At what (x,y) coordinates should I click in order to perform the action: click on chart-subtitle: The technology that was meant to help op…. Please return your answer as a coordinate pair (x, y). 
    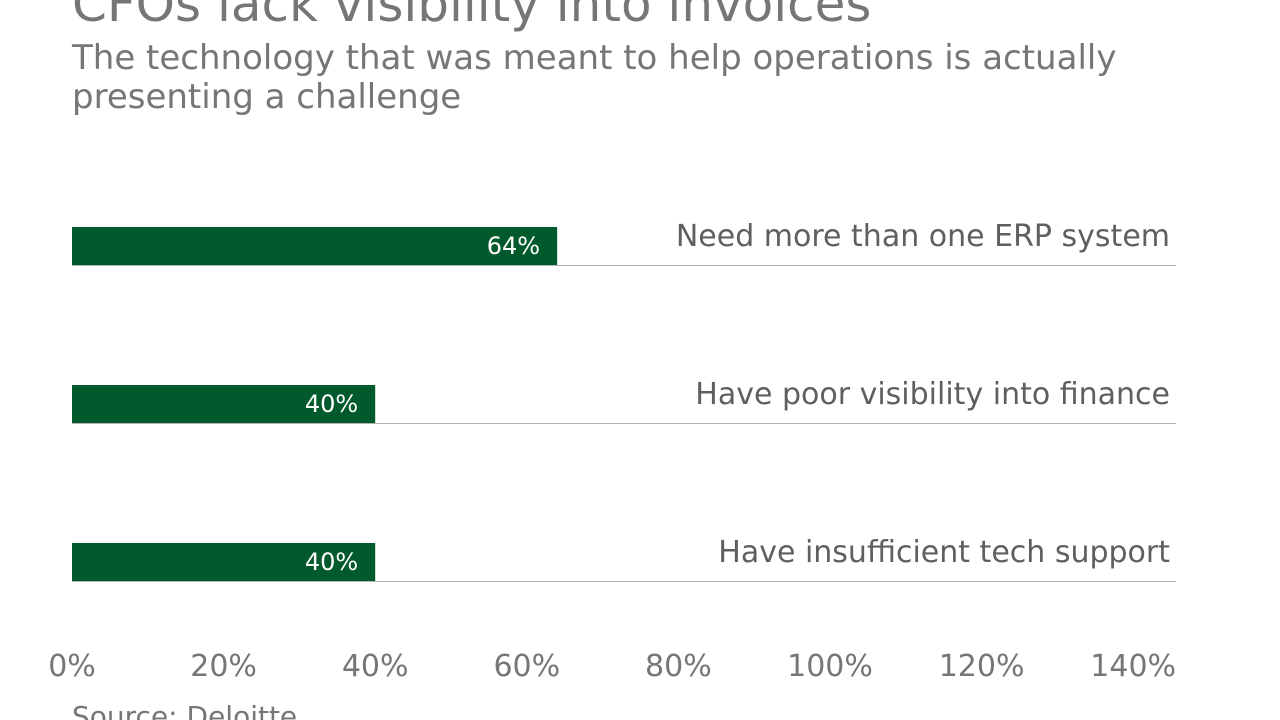
    Looking at the image, I should click on (594, 77).